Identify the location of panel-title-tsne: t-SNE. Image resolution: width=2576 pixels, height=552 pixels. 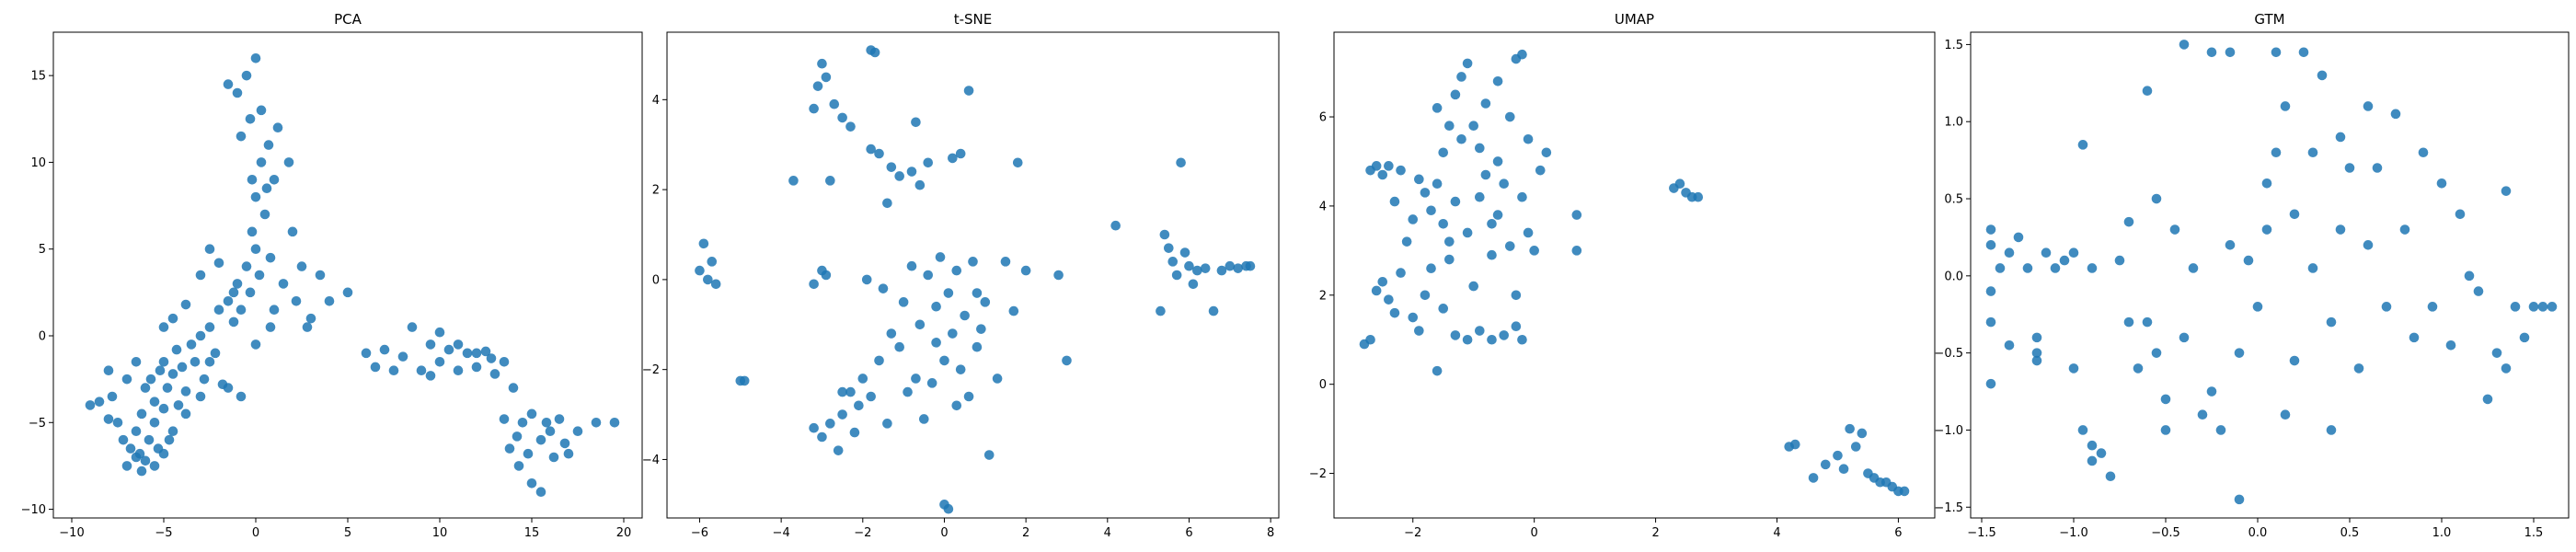
(974, 19).